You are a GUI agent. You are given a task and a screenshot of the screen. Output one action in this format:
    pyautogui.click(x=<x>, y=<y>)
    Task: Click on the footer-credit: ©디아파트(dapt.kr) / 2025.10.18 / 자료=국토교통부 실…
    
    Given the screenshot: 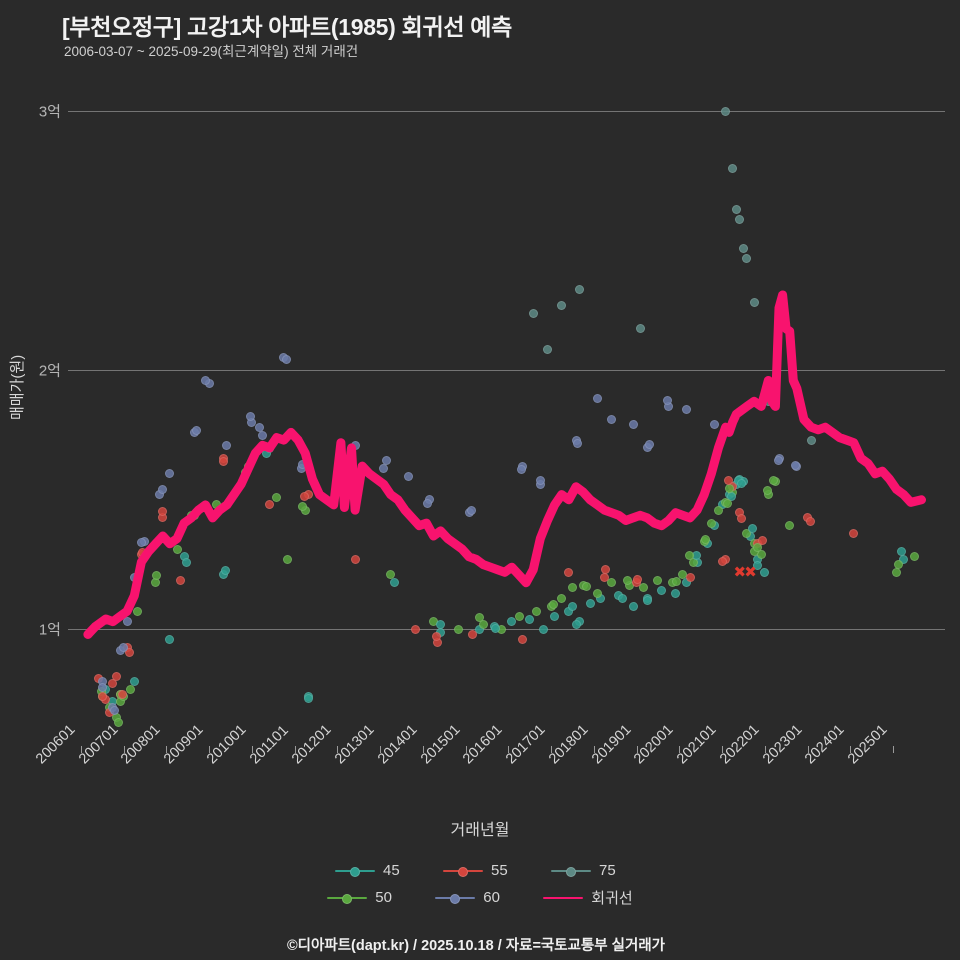 What is the action you would take?
    pyautogui.click(x=480, y=944)
    